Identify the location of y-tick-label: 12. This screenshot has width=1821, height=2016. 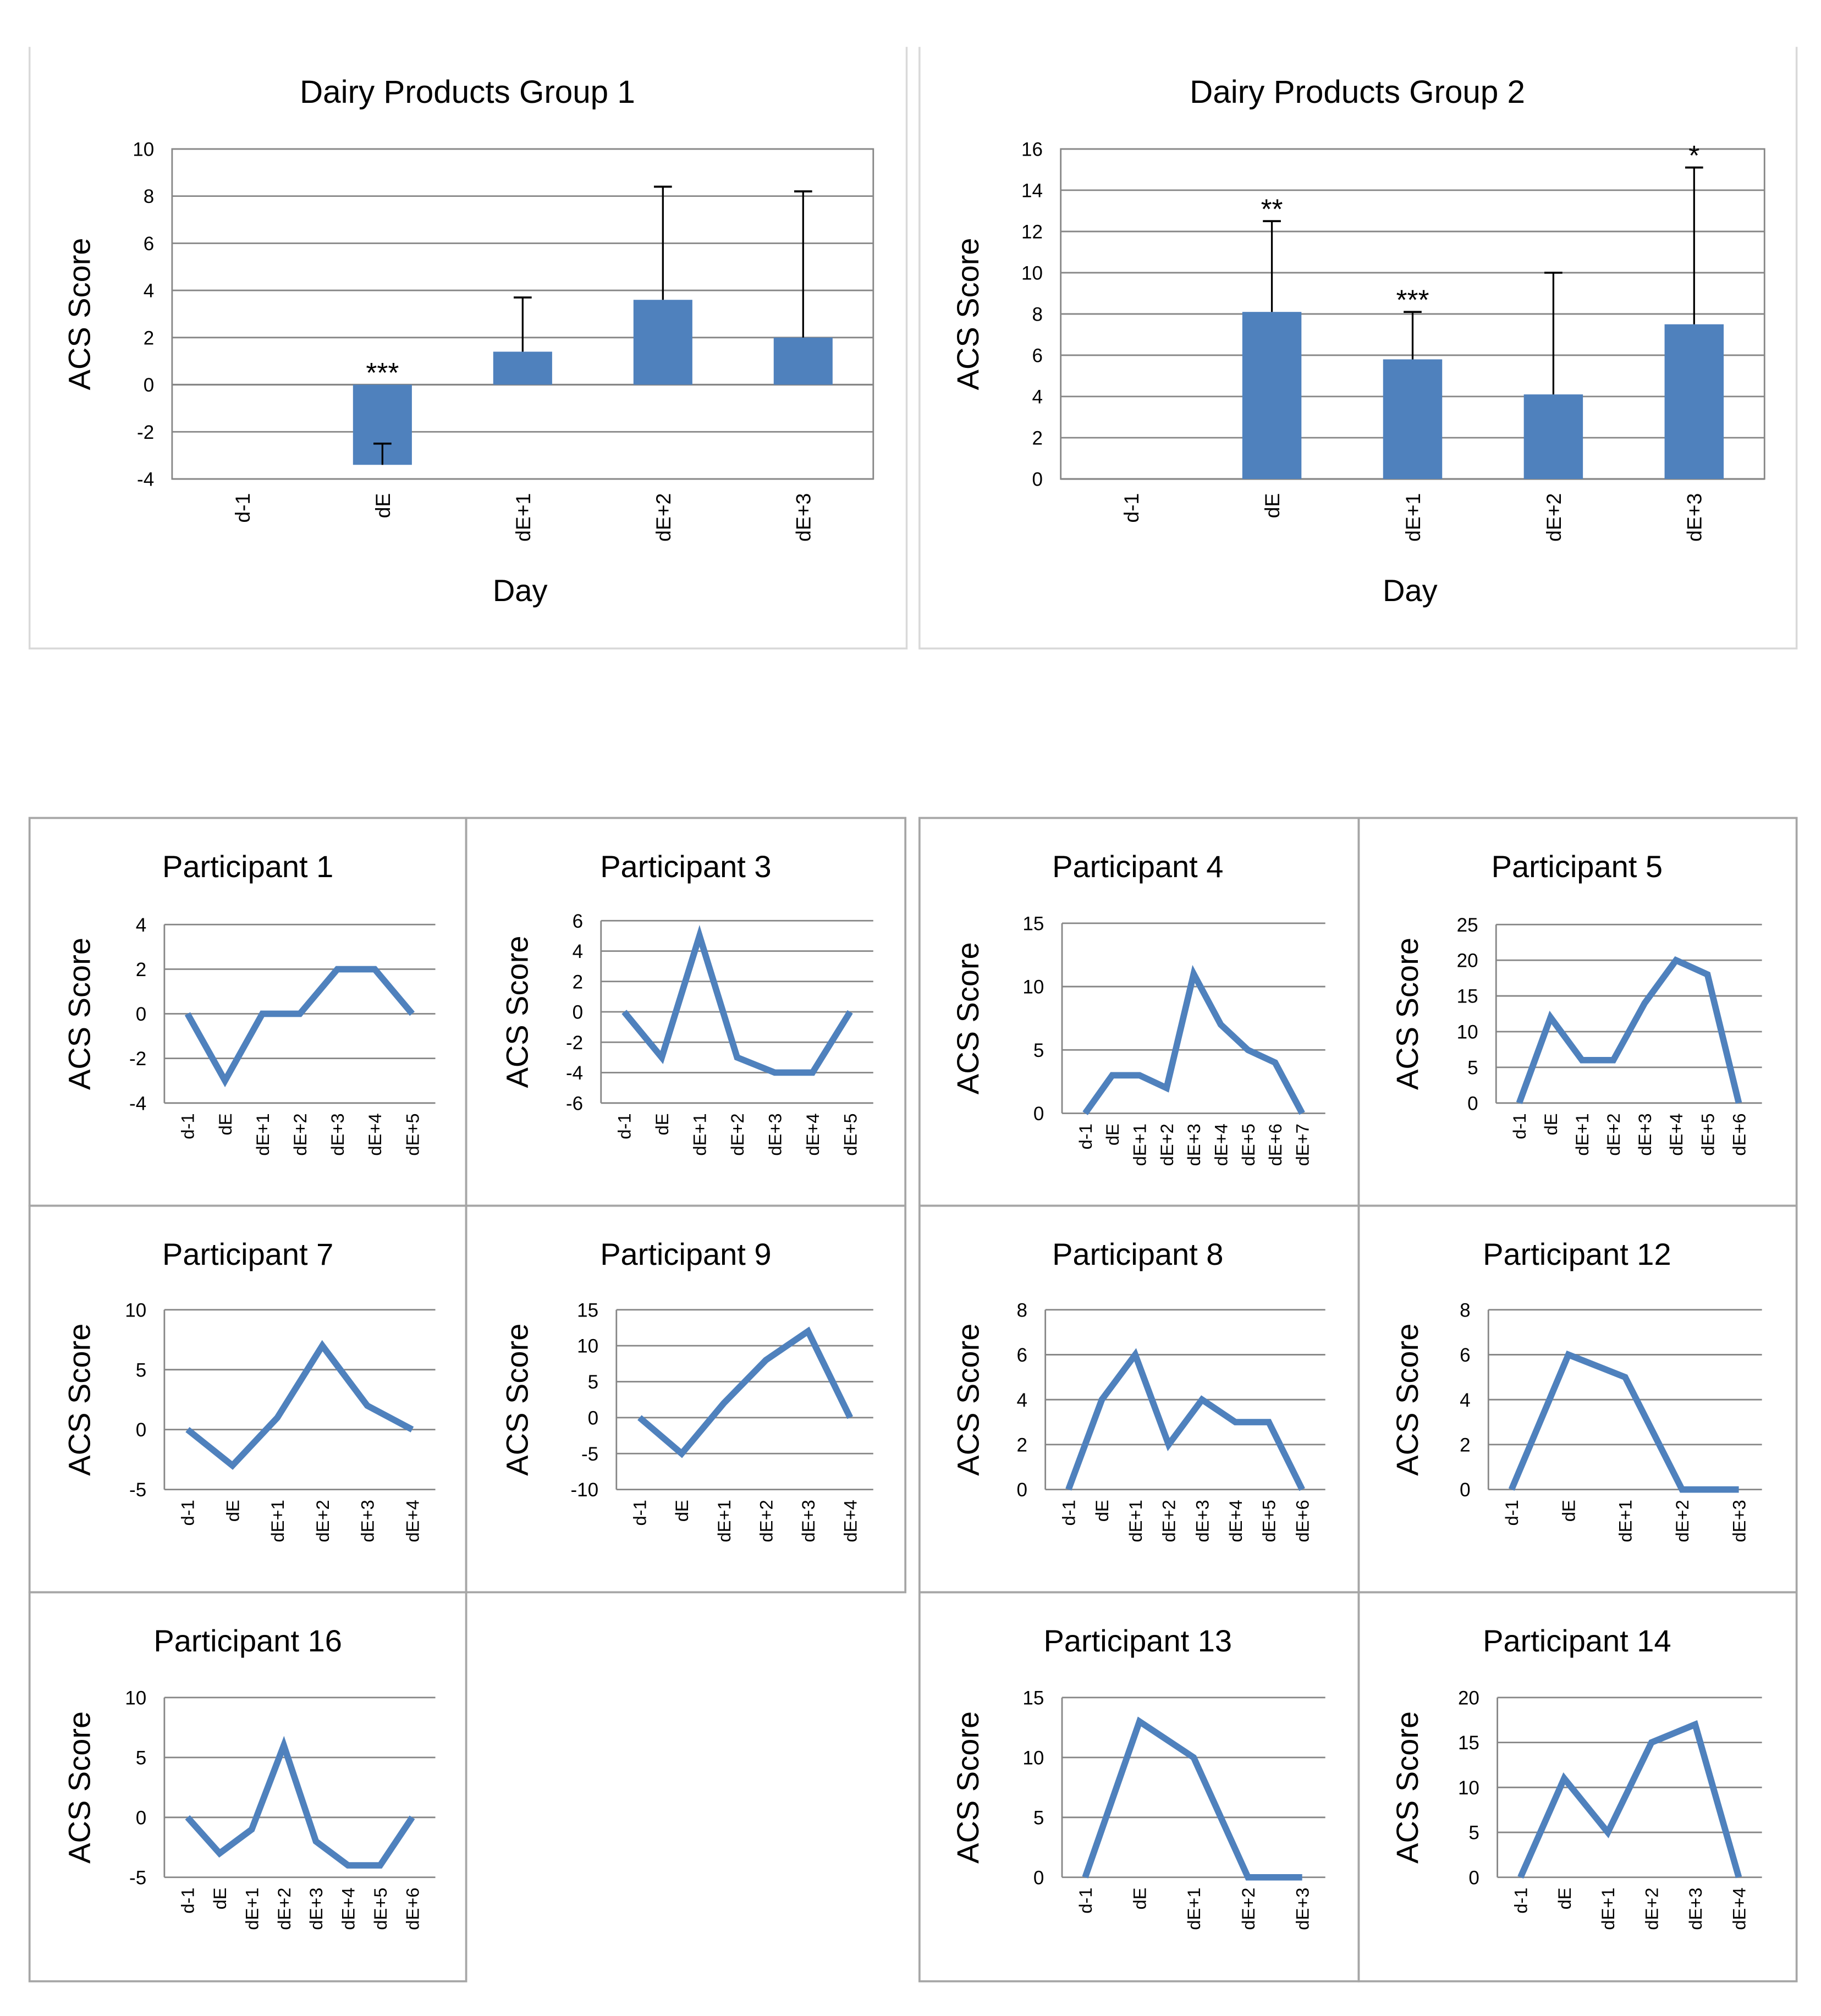
(1032, 232).